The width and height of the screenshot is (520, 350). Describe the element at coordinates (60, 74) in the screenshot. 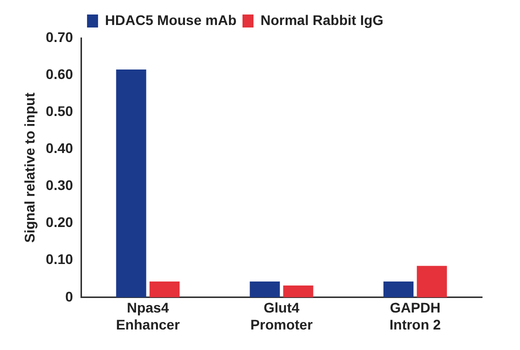

I see `y-tick-label: 0.60` at that location.